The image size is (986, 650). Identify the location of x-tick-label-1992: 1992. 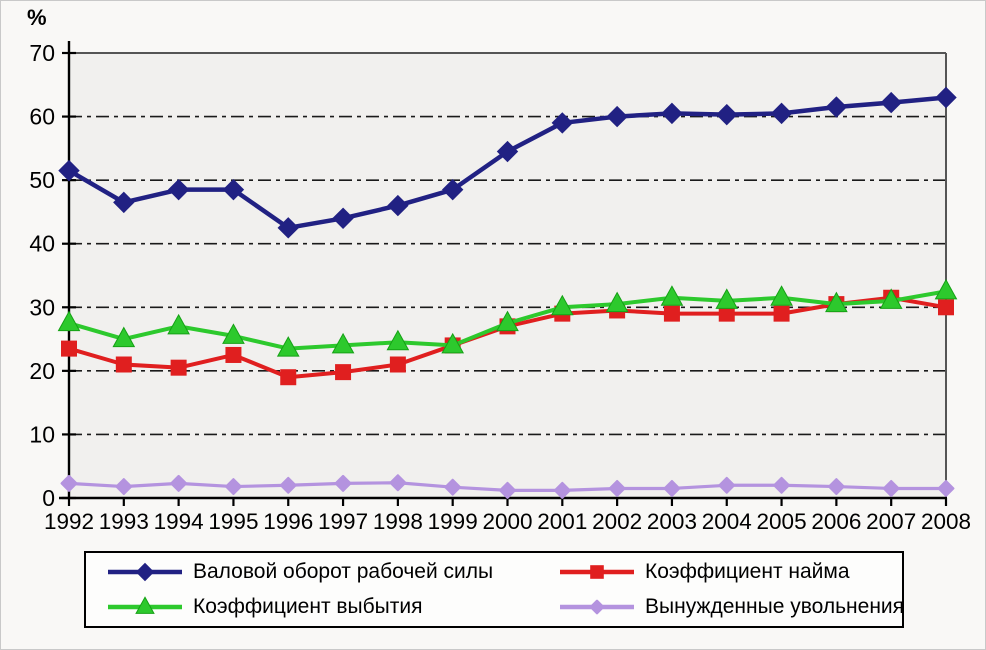
(69, 521).